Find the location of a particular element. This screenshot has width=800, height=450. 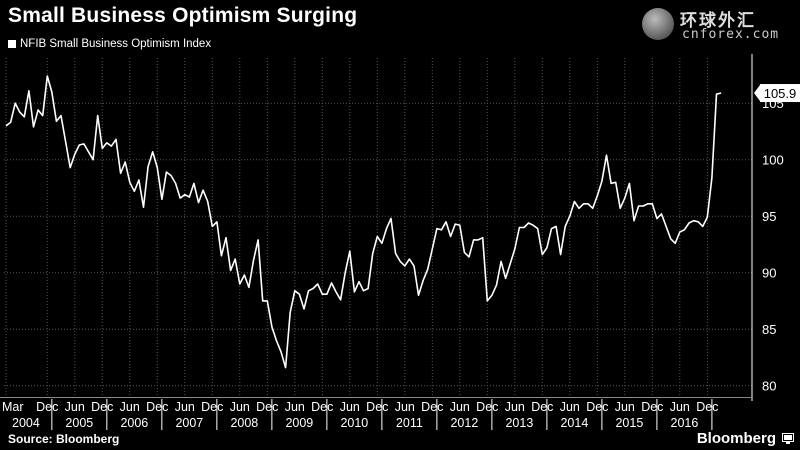

watermark-url: cnforex.com is located at coordinates (731, 34).